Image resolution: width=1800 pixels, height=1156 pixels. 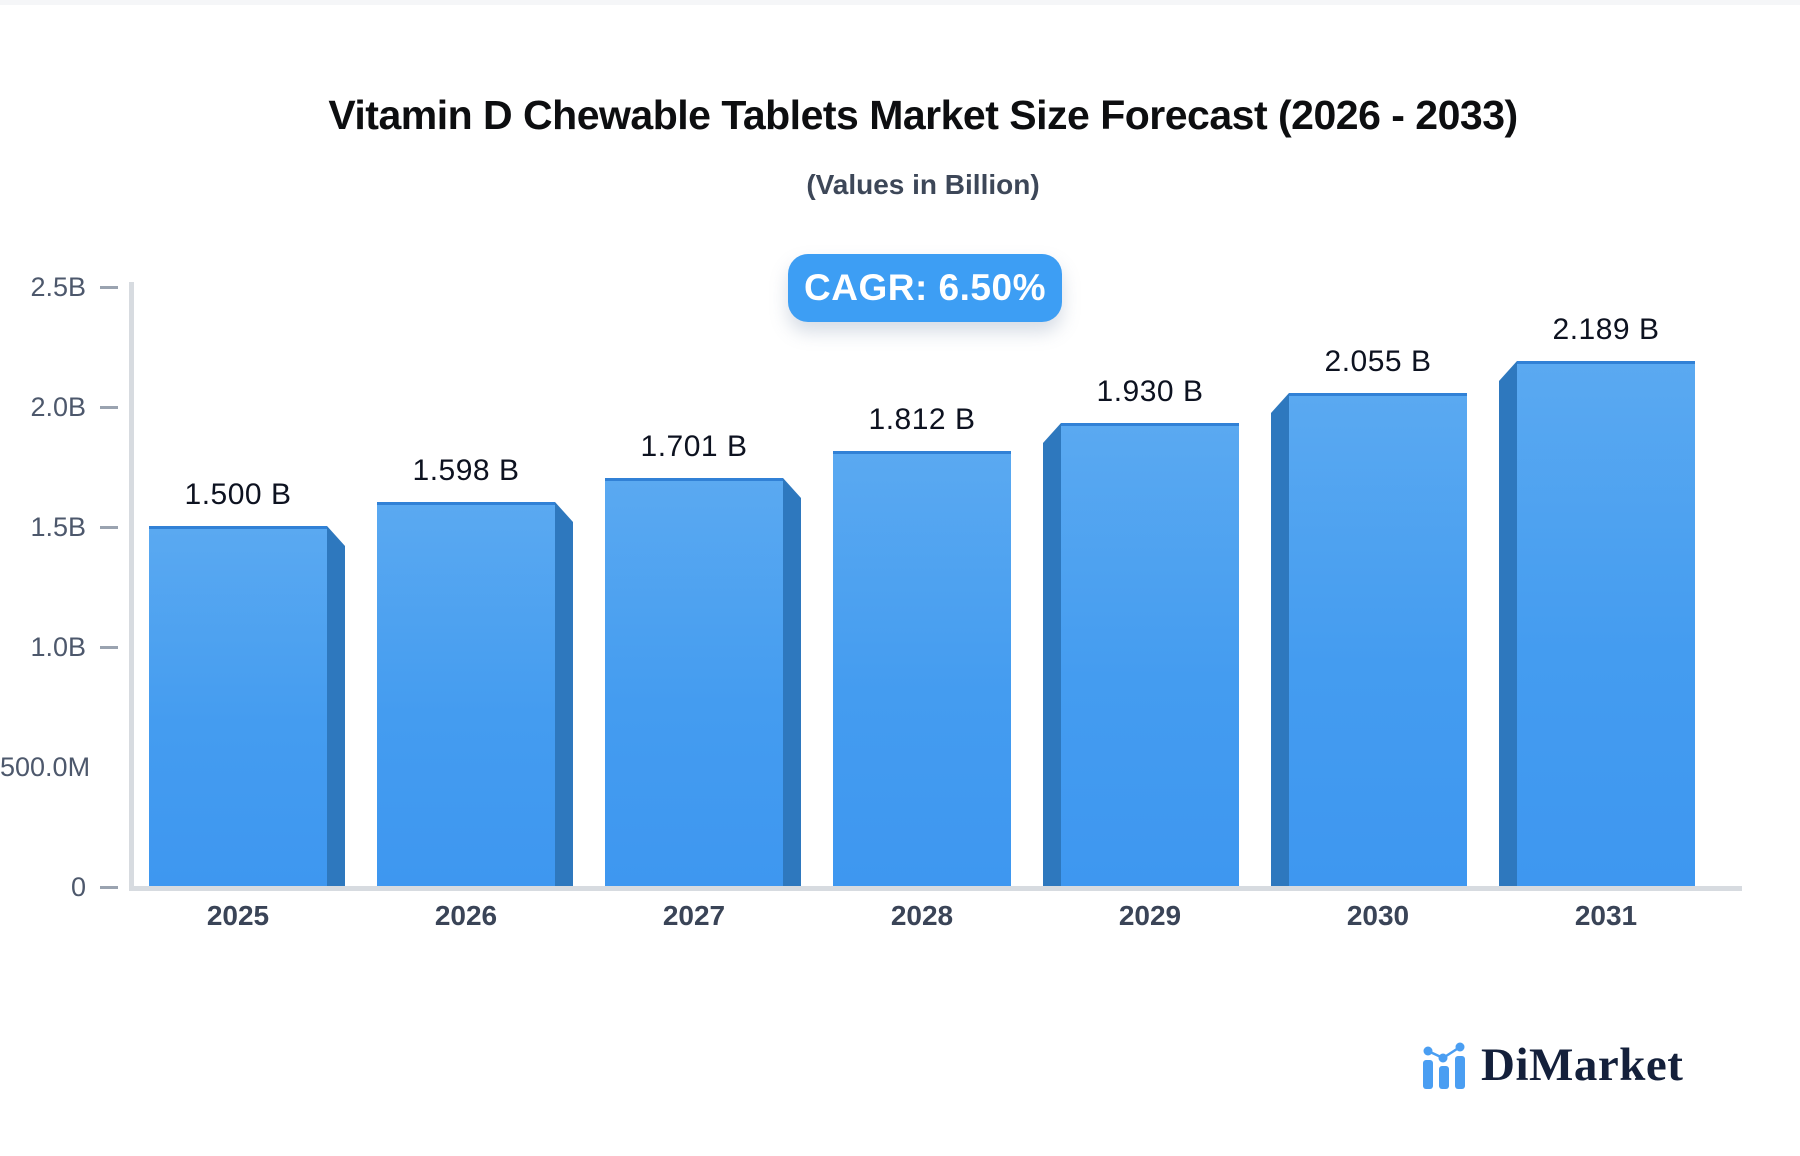 I want to click on y-axis-line, so click(x=131, y=586).